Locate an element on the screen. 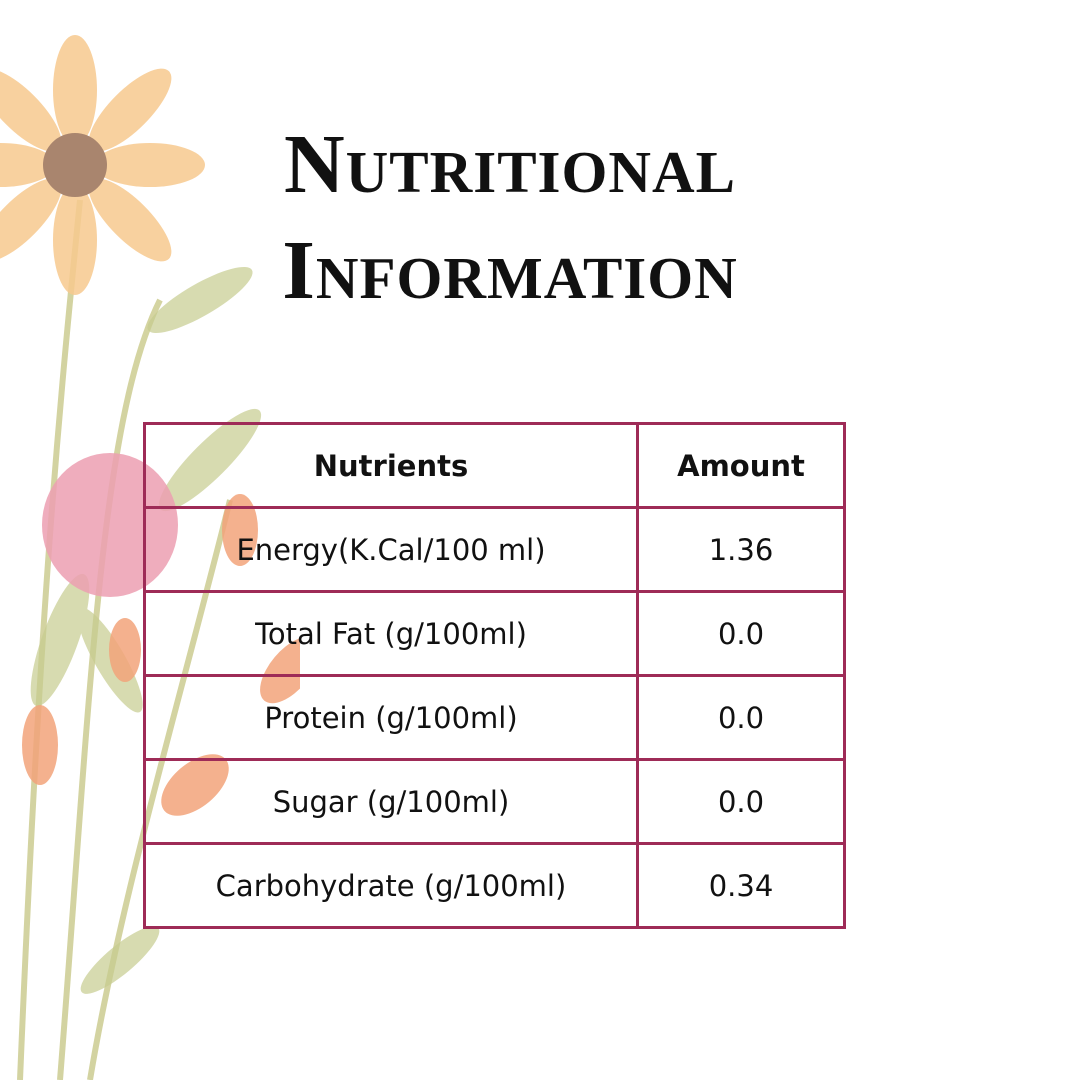  header-row: Nutrients Amount is located at coordinates (494, 465).